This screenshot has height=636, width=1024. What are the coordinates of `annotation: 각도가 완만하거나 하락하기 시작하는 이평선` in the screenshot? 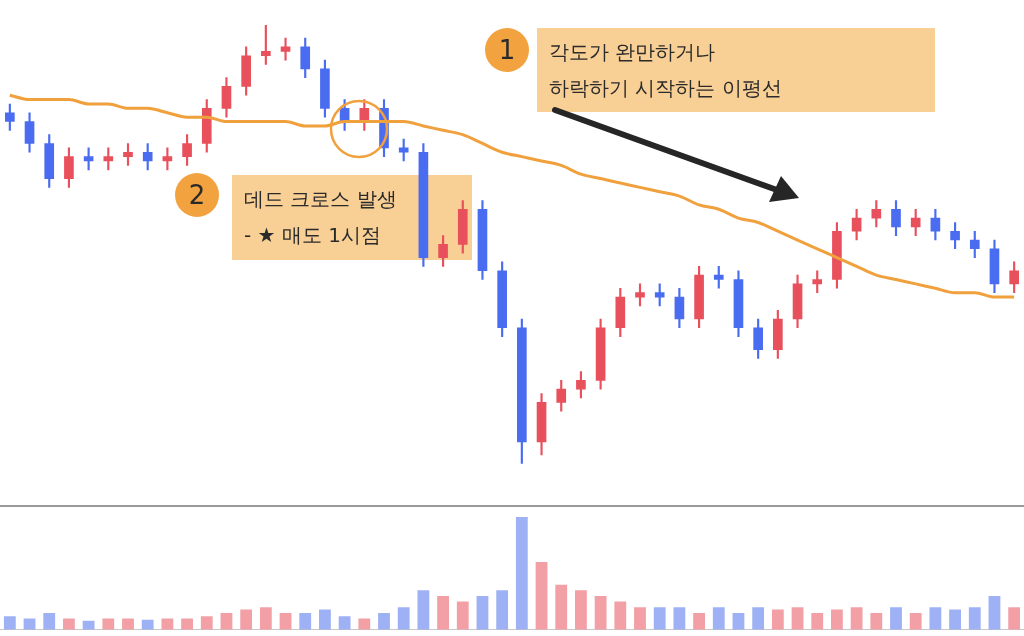 It's located at (665, 70).